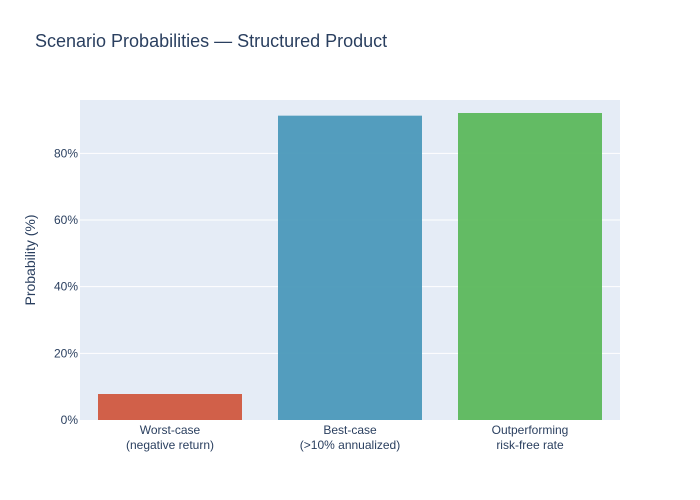 This screenshot has height=500, width=700. What do you see at coordinates (530, 437) in the screenshot?
I see `x-tick-label: Outperforming risk-free rate` at bounding box center [530, 437].